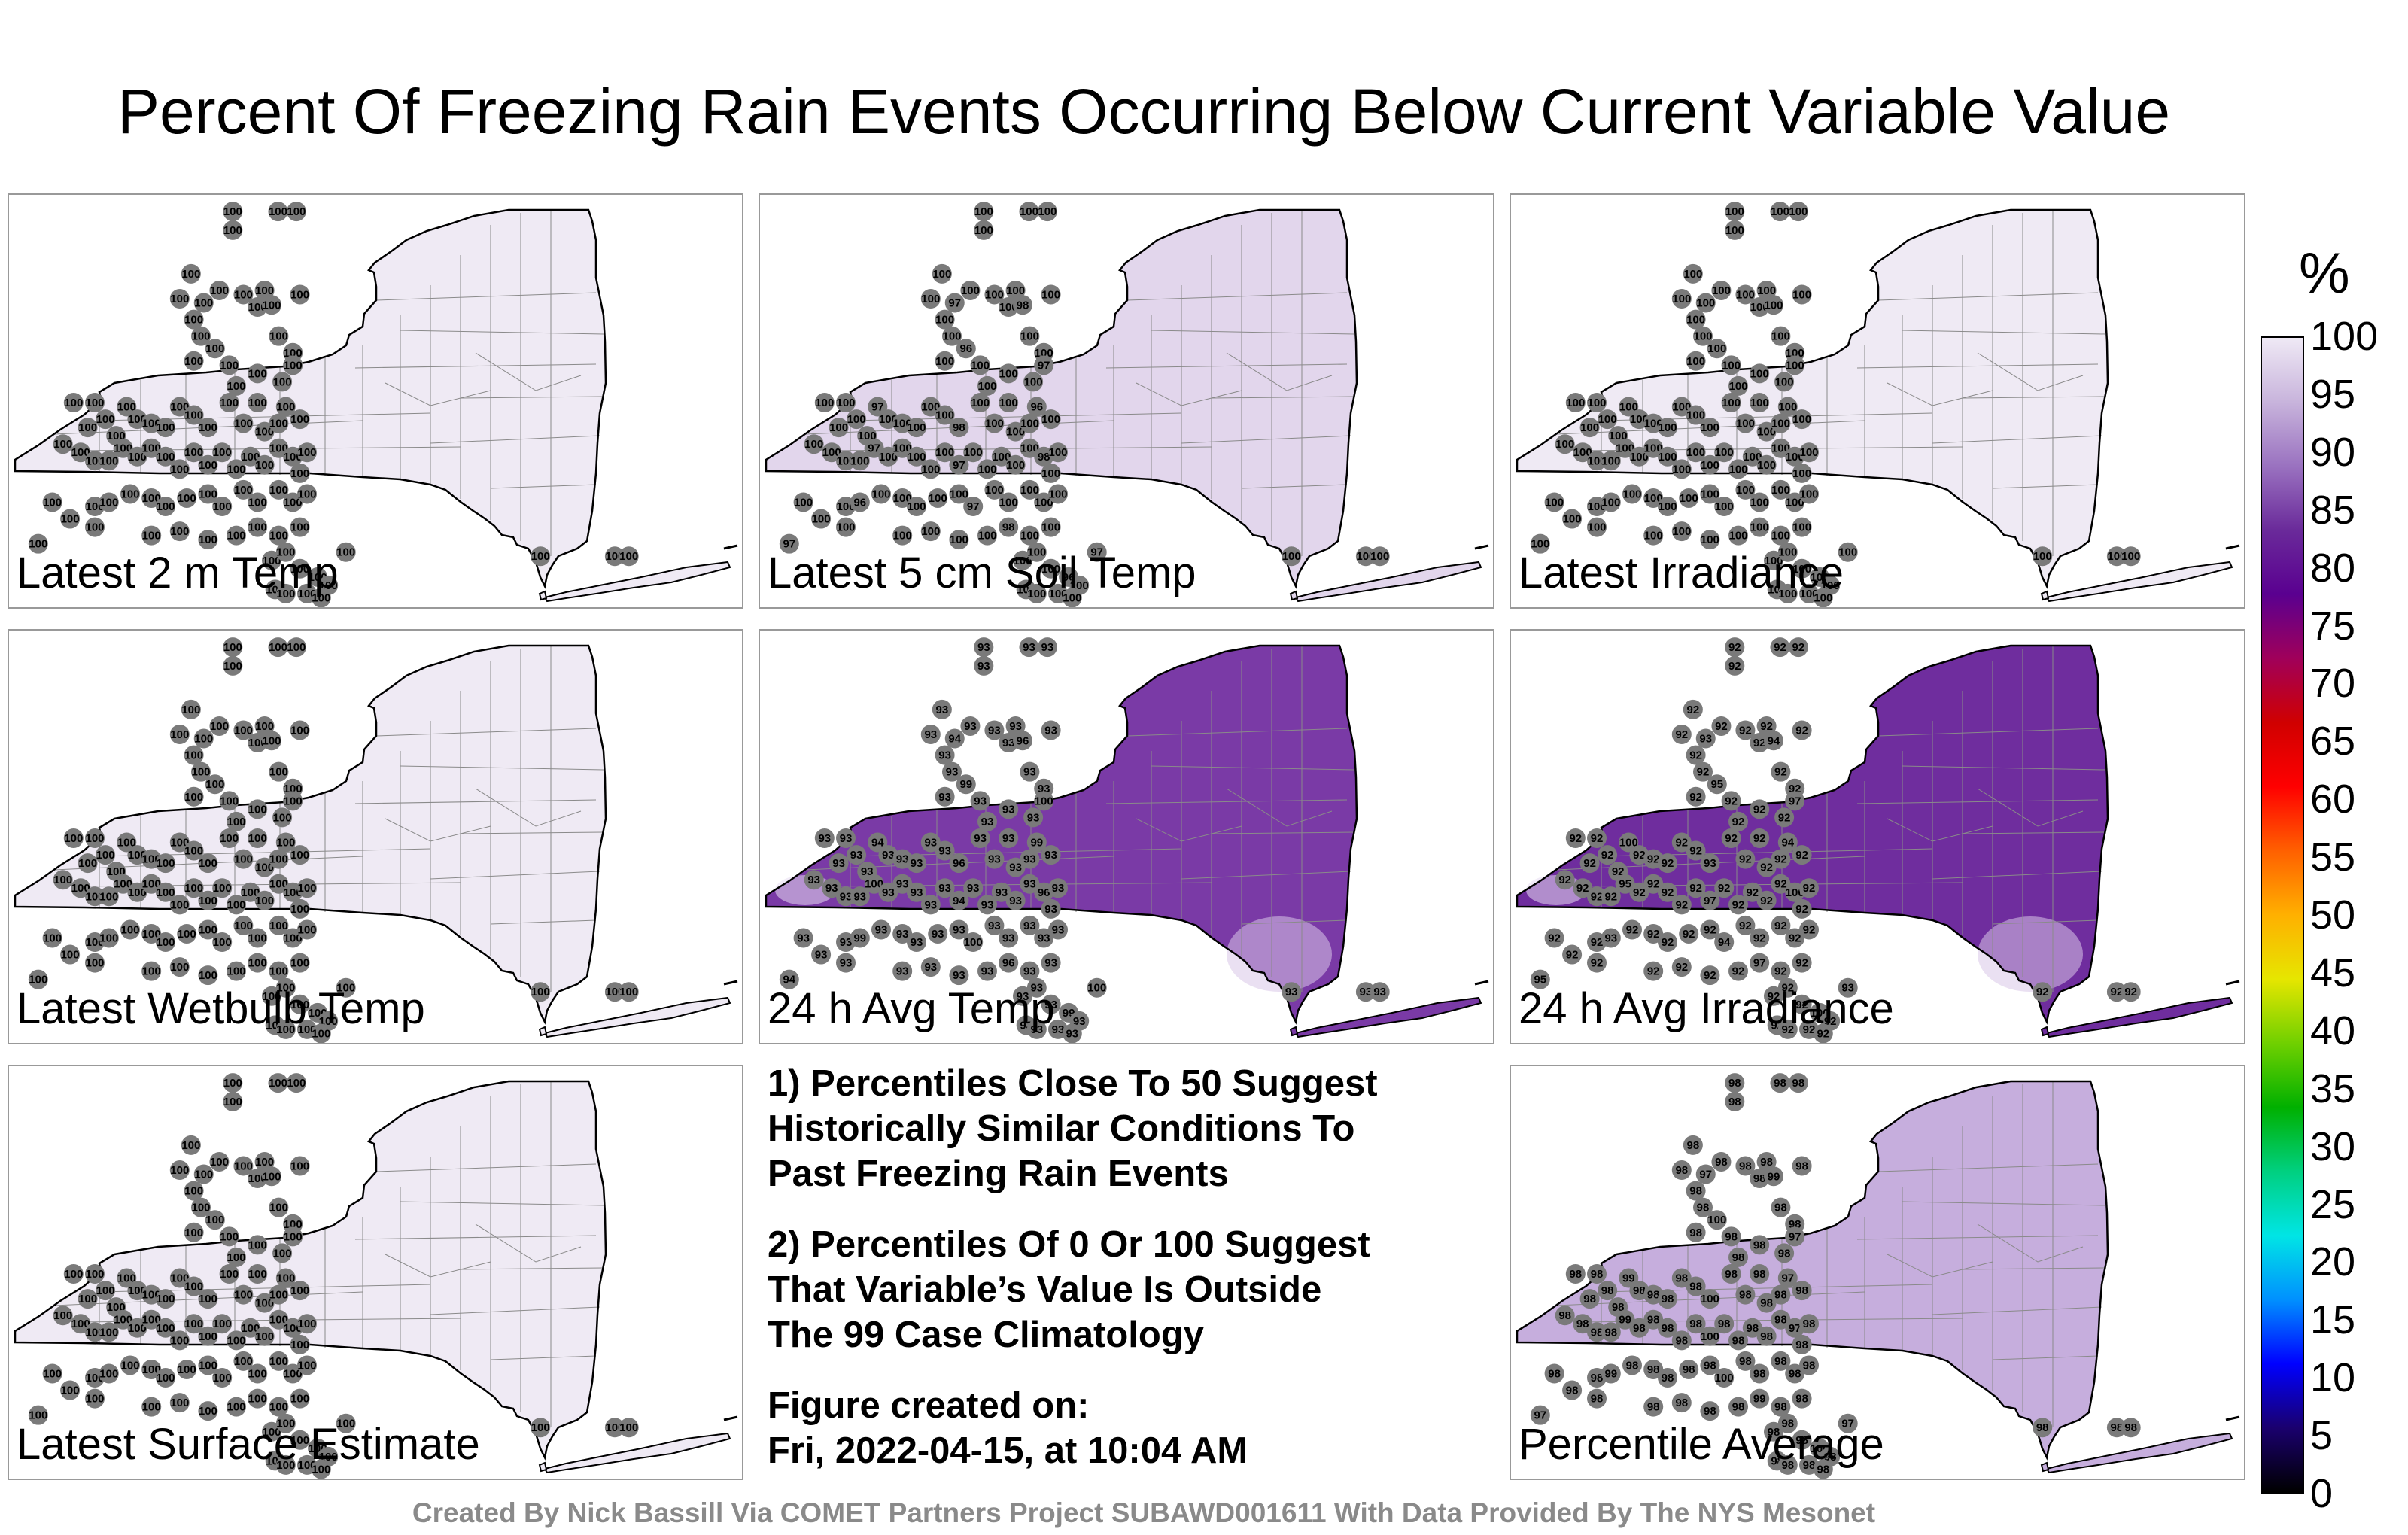 This screenshot has height=1535, width=2408. Describe the element at coordinates (1847, 1424) in the screenshot. I see `station-value: 97` at that location.